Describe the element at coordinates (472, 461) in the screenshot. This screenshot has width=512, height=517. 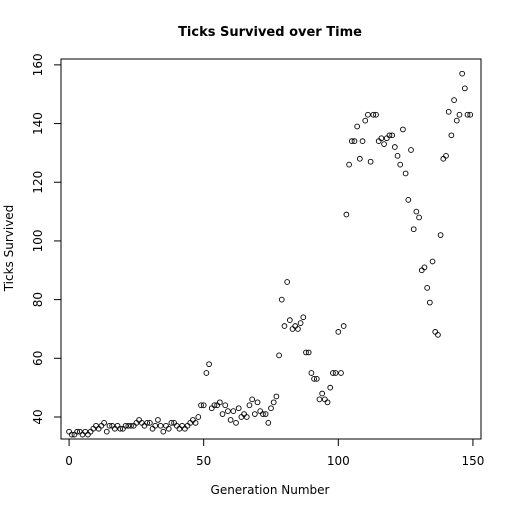
I see `x-tick-label: 150` at that location.